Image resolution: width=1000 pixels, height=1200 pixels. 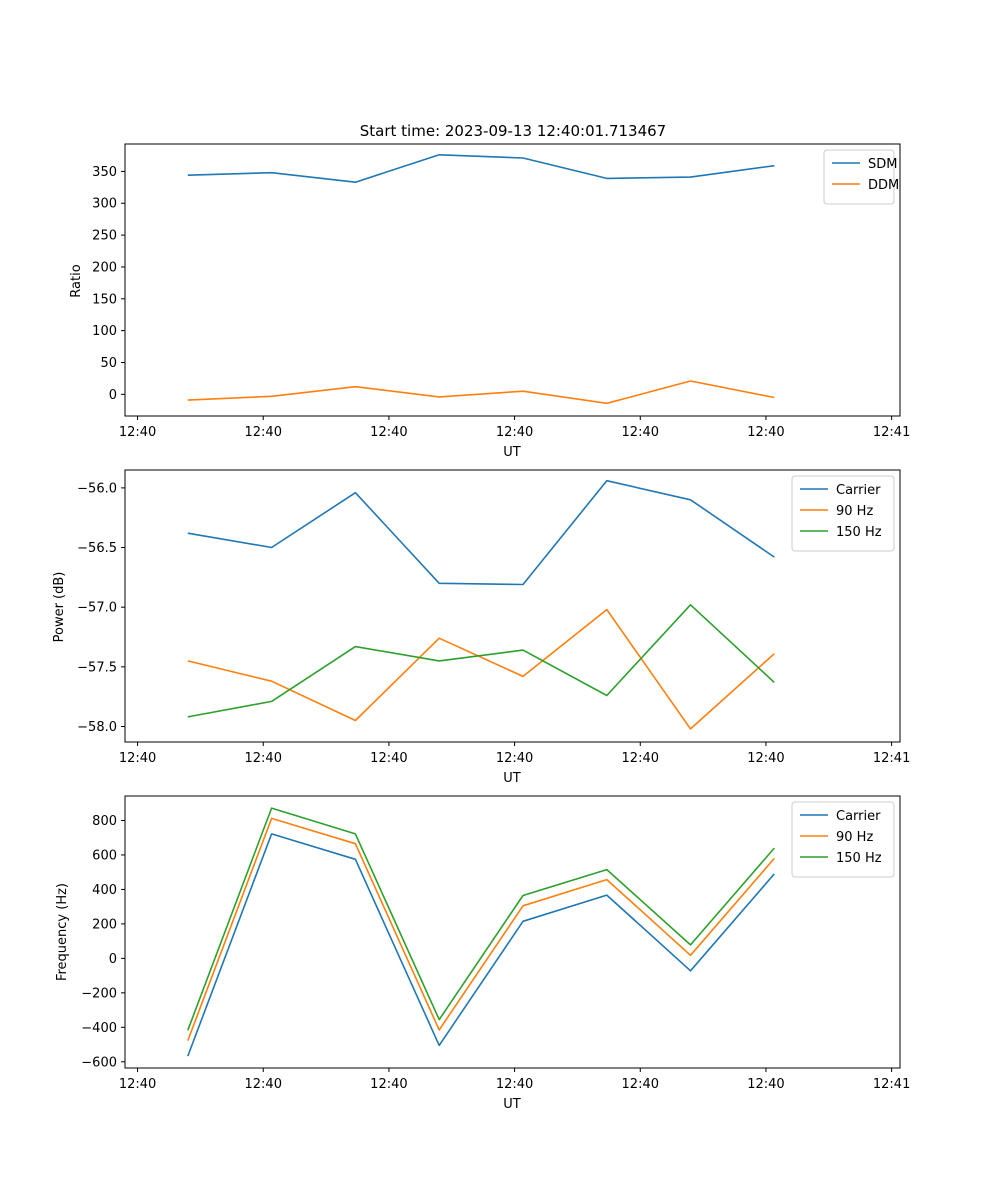 I want to click on power-legend-label-90-hz: 90 Hz, so click(x=854, y=511).